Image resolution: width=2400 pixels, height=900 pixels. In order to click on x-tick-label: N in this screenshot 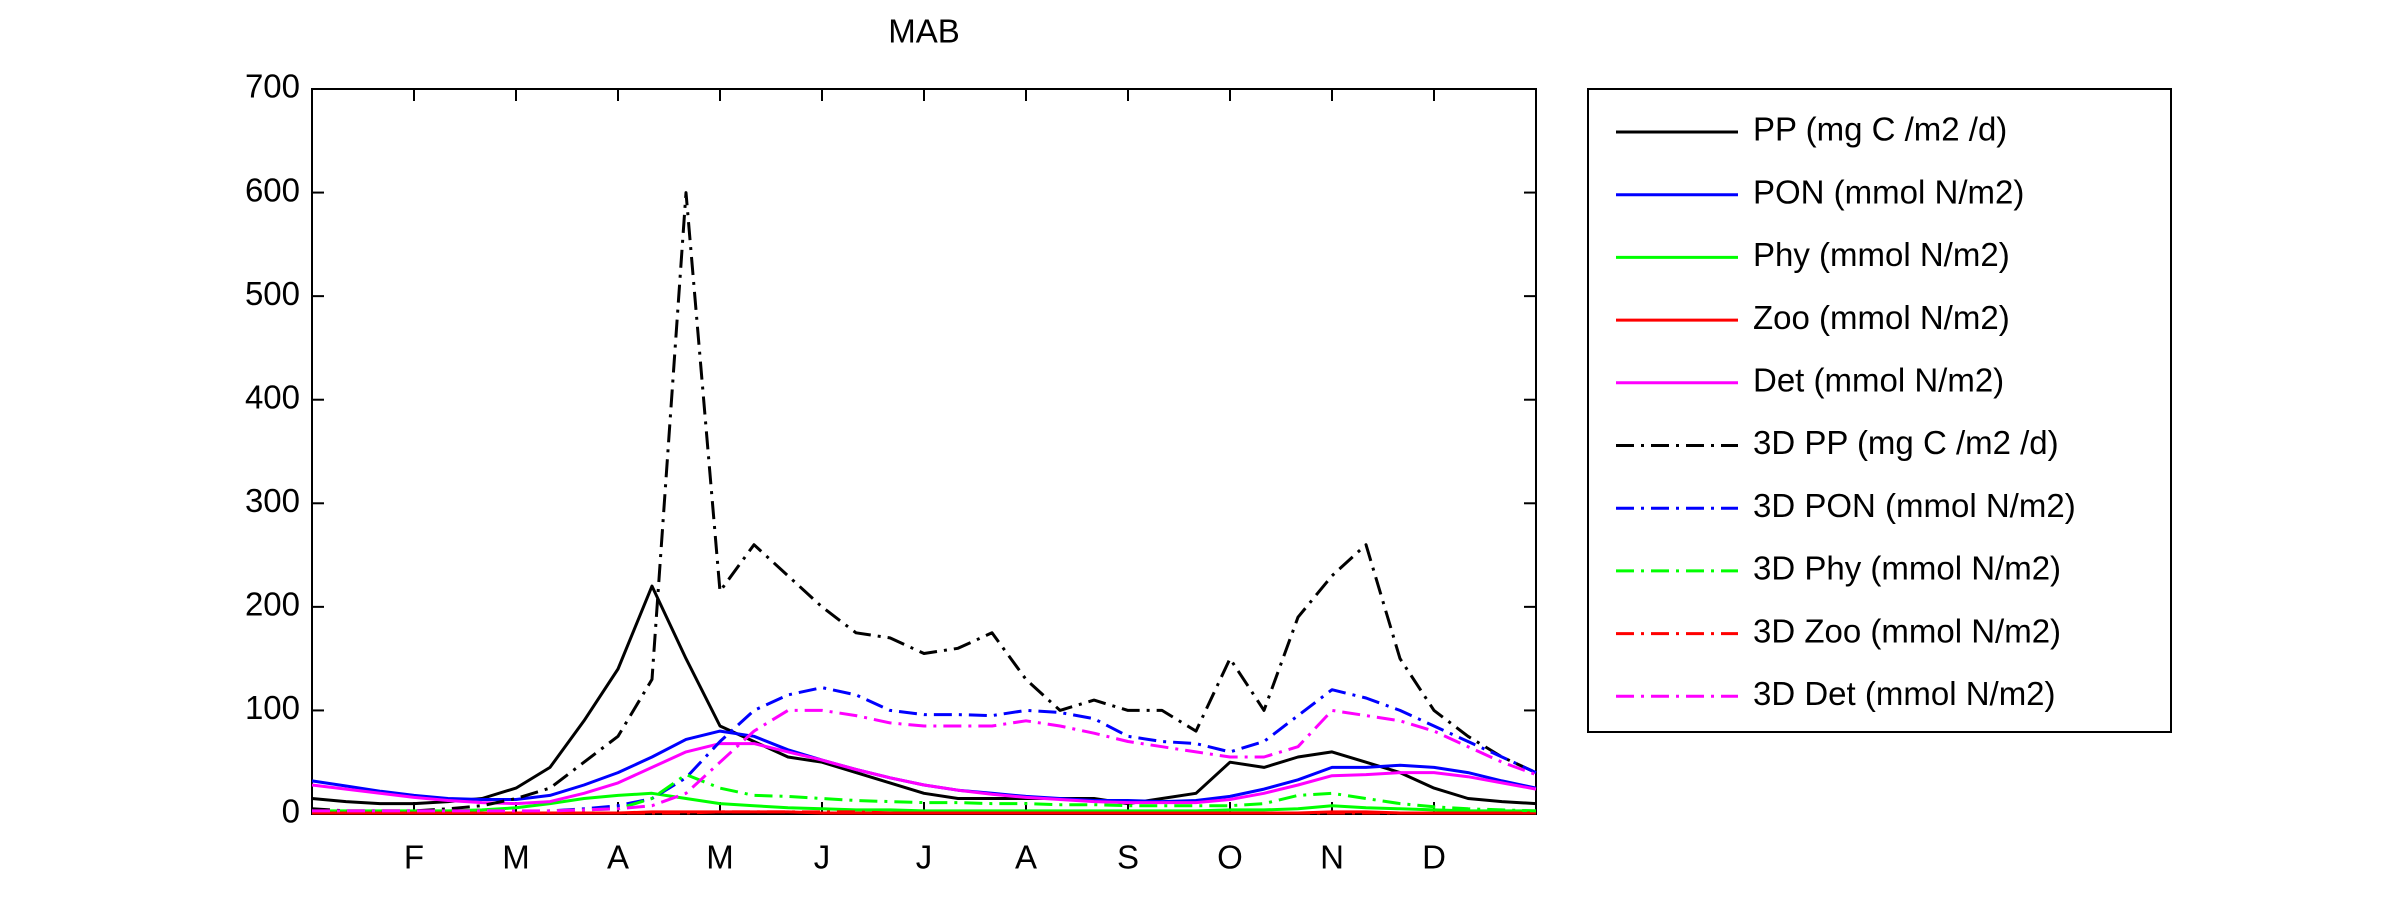, I will do `click(1332, 857)`.